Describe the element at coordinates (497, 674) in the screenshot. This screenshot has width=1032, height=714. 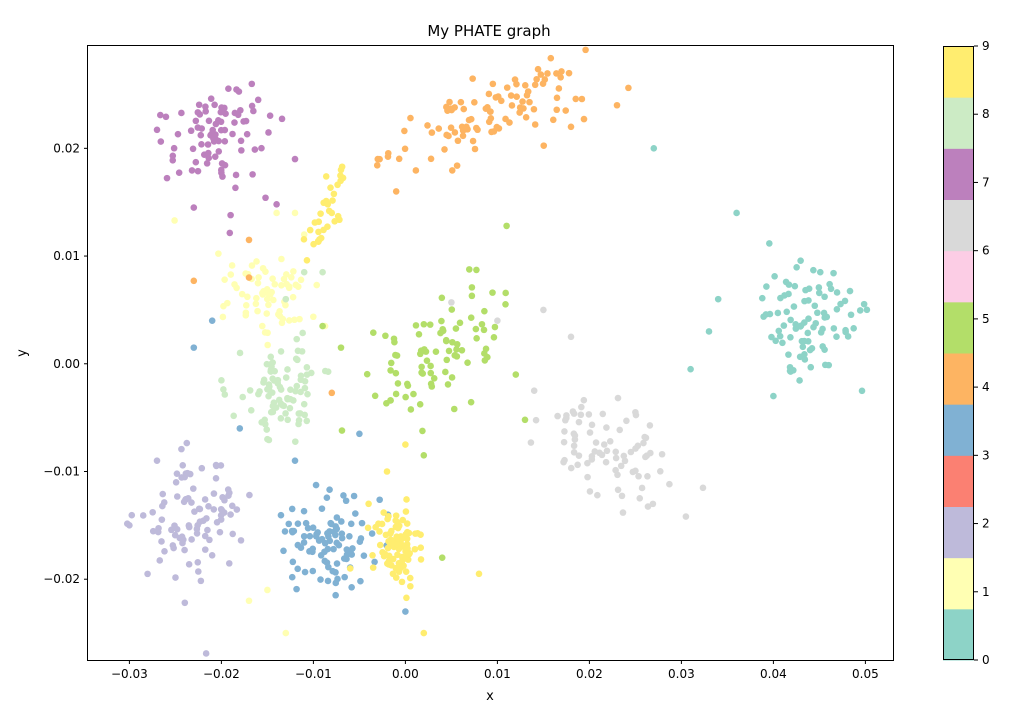
I see `x-tick-label: 0.01` at that location.